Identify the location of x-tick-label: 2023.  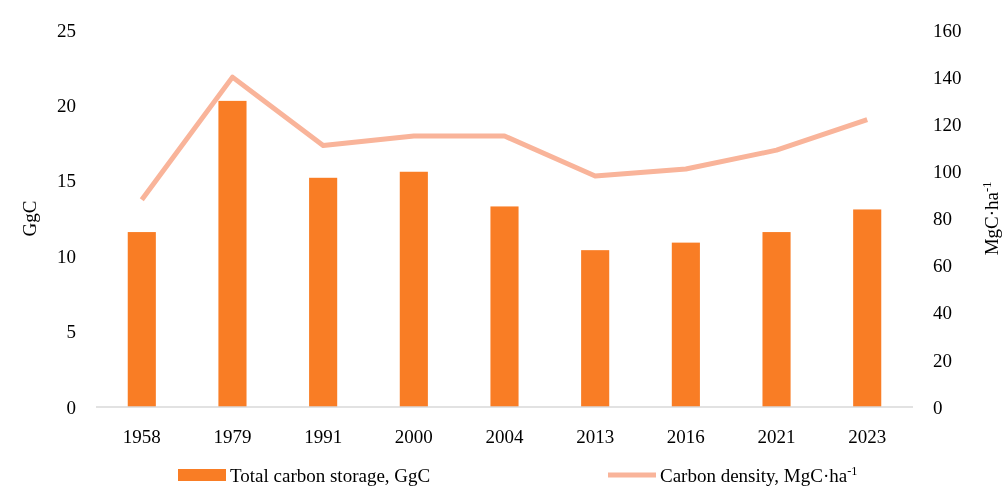
(867, 436).